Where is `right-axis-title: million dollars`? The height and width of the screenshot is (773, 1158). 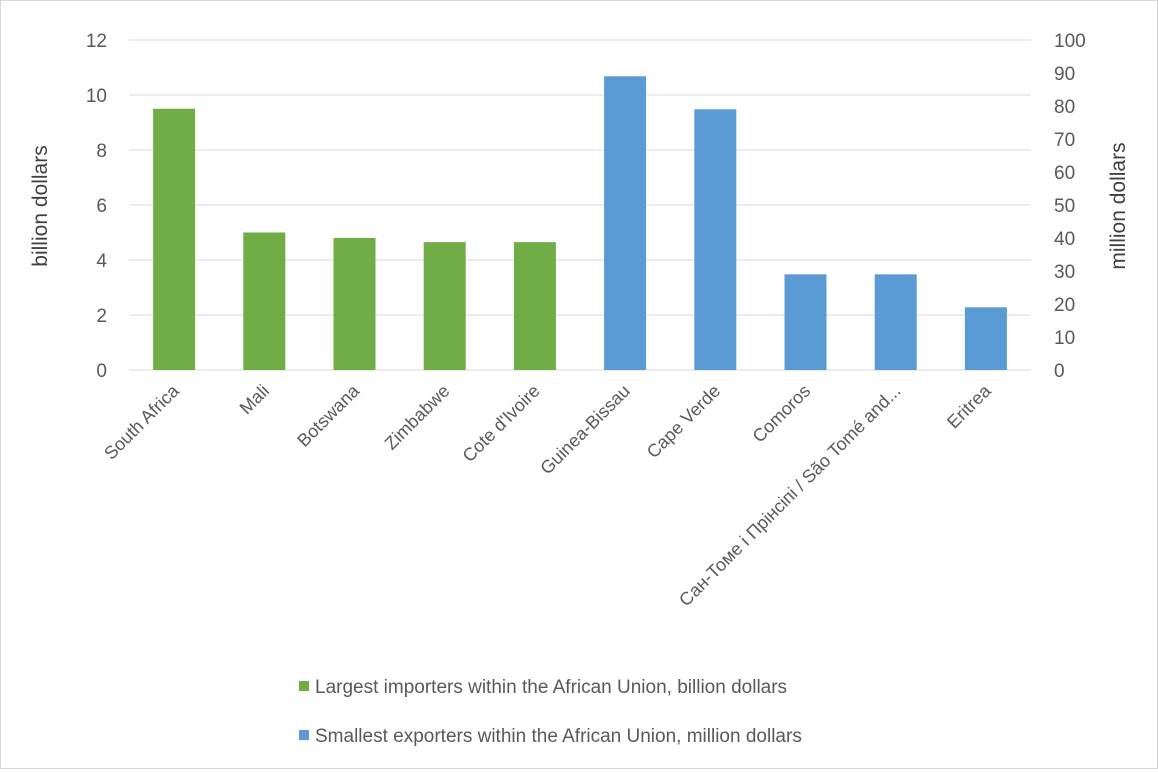
right-axis-title: million dollars is located at coordinates (1118, 205).